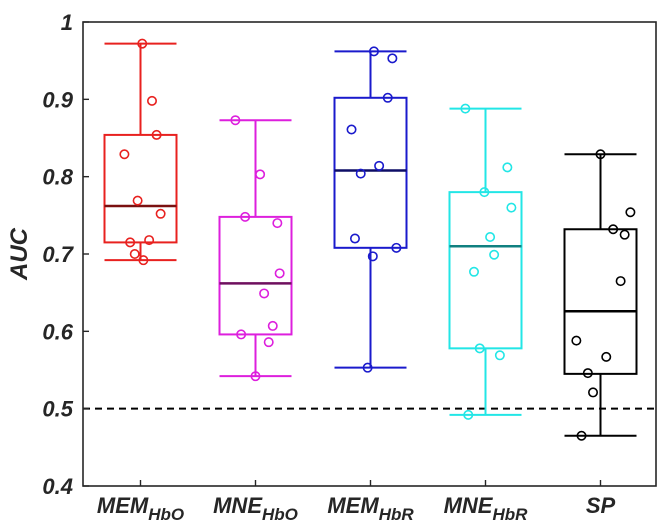 This screenshot has height=530, width=657. I want to click on x-tick-label: MEMHbO, so click(140, 508).